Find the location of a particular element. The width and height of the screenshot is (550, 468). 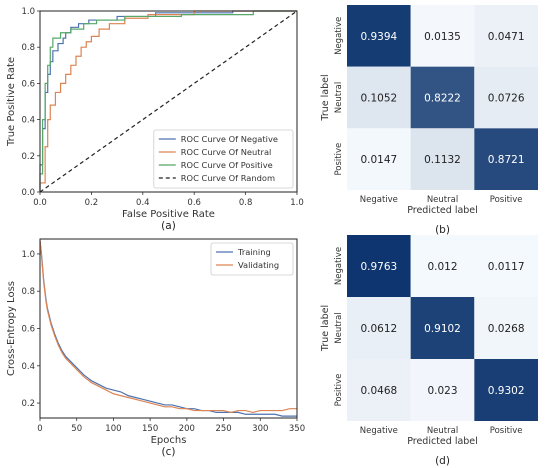

cell-value: 0.0268 is located at coordinates (506, 329).